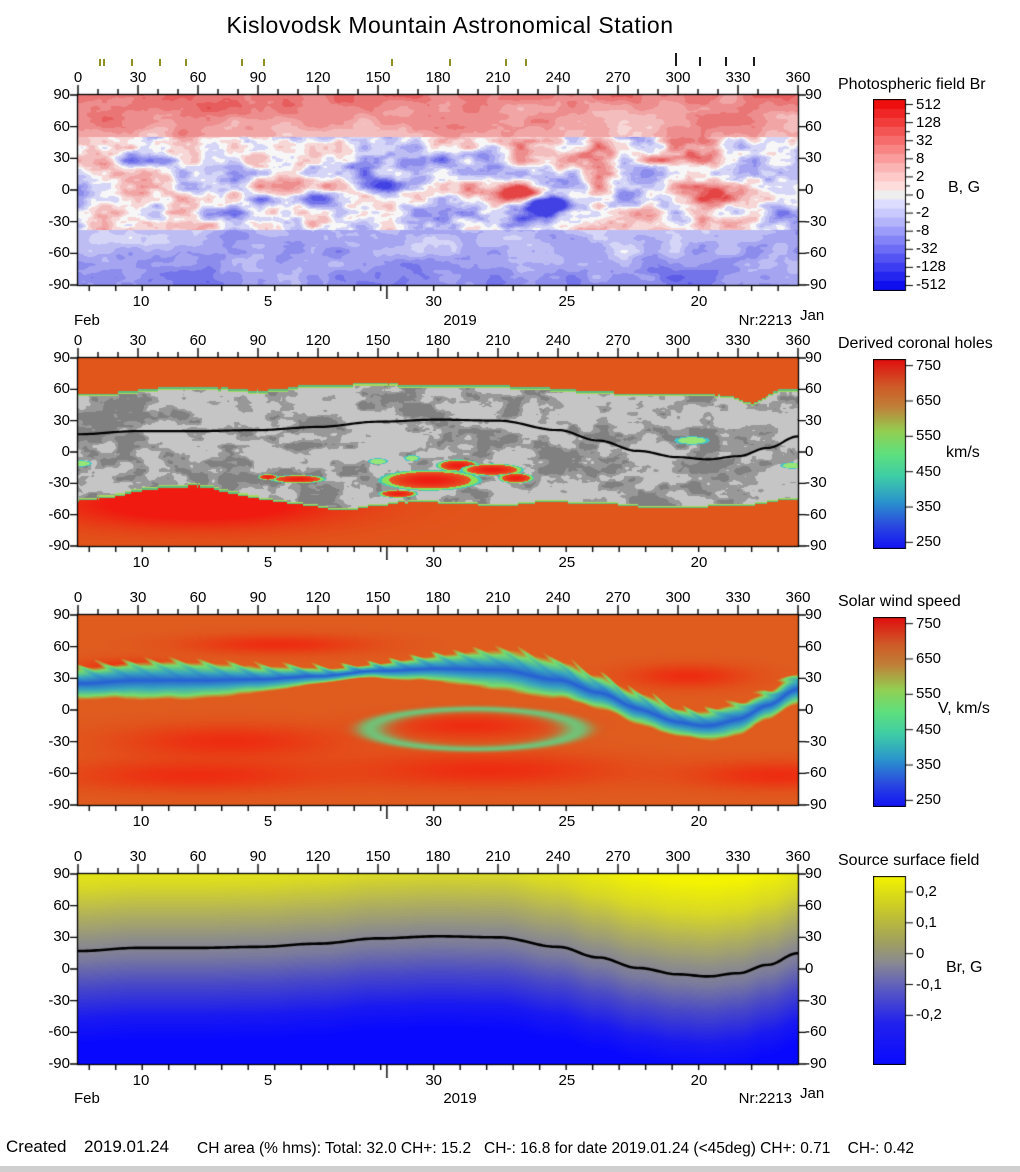  Describe the element at coordinates (931, 285) in the screenshot. I see `colorbar-tick-label: -512` at that location.